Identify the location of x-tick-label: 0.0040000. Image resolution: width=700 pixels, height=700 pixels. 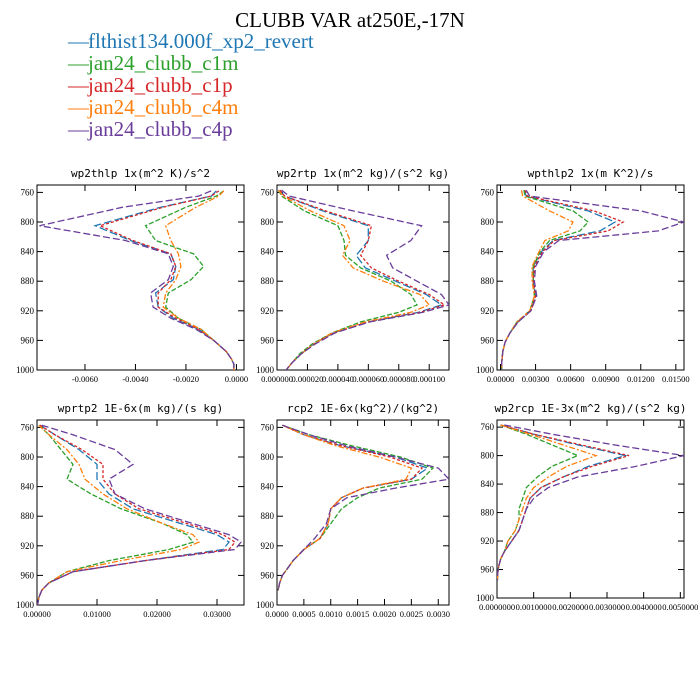
(644, 607).